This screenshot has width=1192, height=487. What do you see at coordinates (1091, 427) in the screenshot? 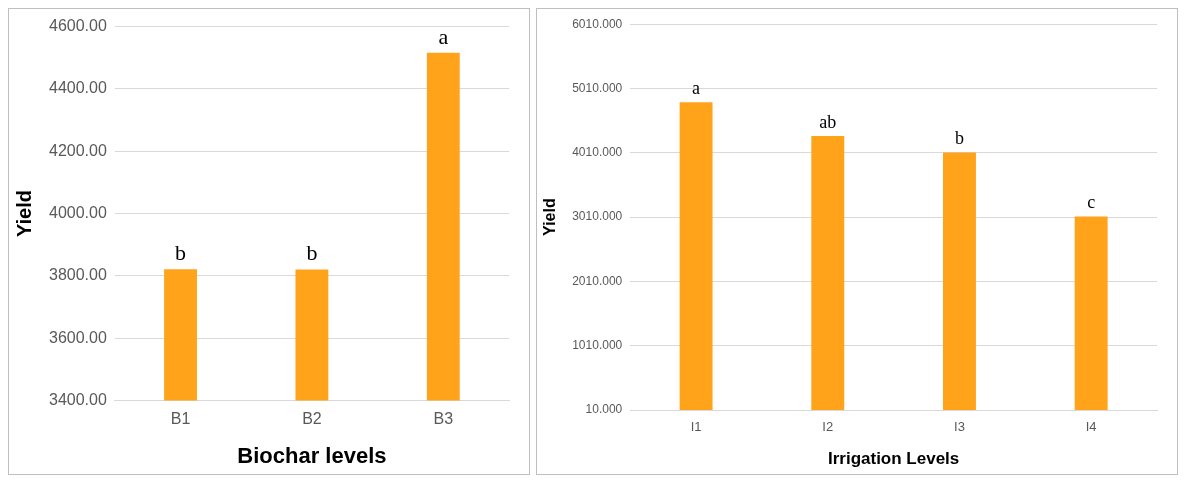
I see `x-tick-label: I4` at bounding box center [1091, 427].